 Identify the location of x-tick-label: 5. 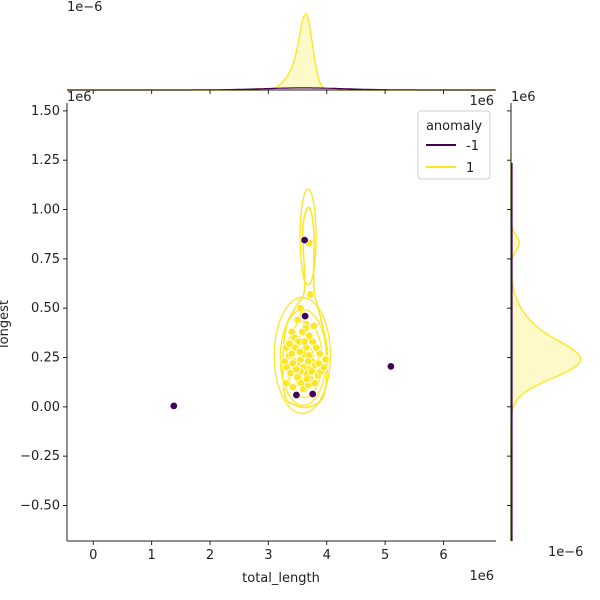
(385, 555).